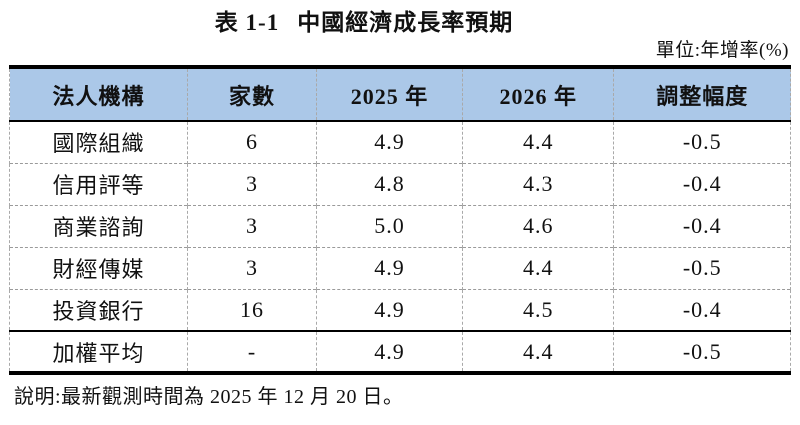 This screenshot has height=425, width=800. I want to click on table-row: 投資銀行 16 4.9 4.5 -0.4, so click(399, 309).